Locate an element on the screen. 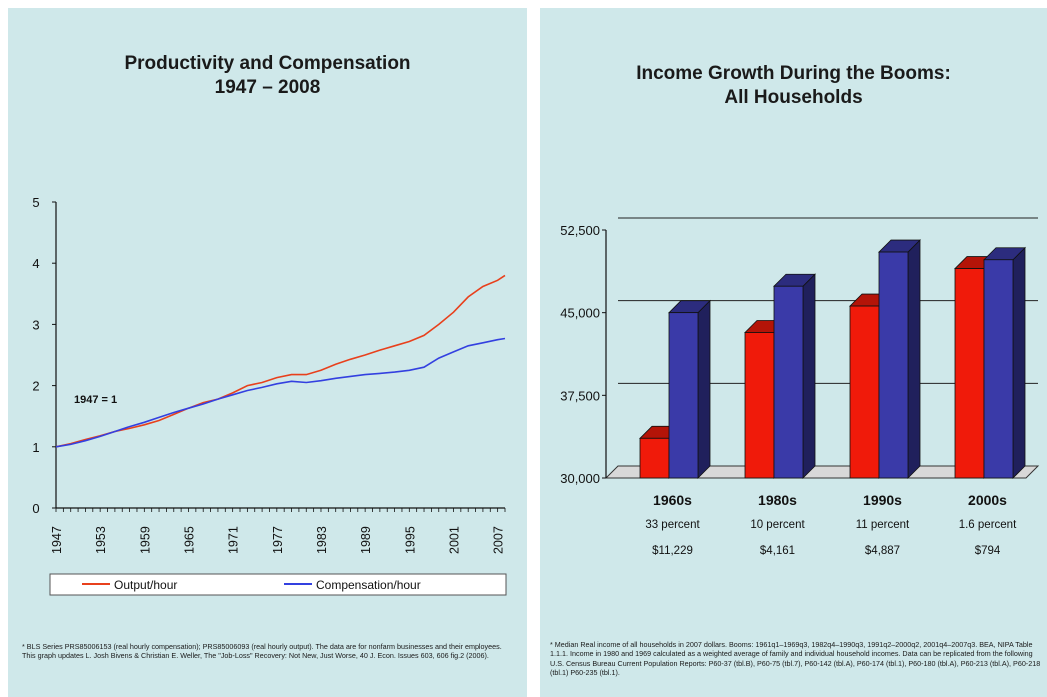  growth-dollars-label: $794 is located at coordinates (988, 551).